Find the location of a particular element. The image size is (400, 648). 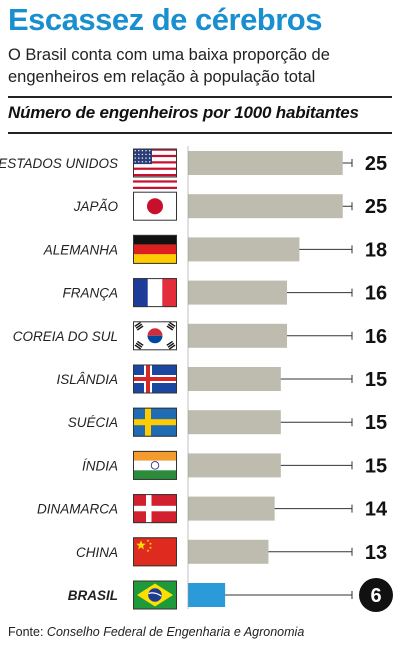

category-label-india: ÍNDIA is located at coordinates (100, 465).